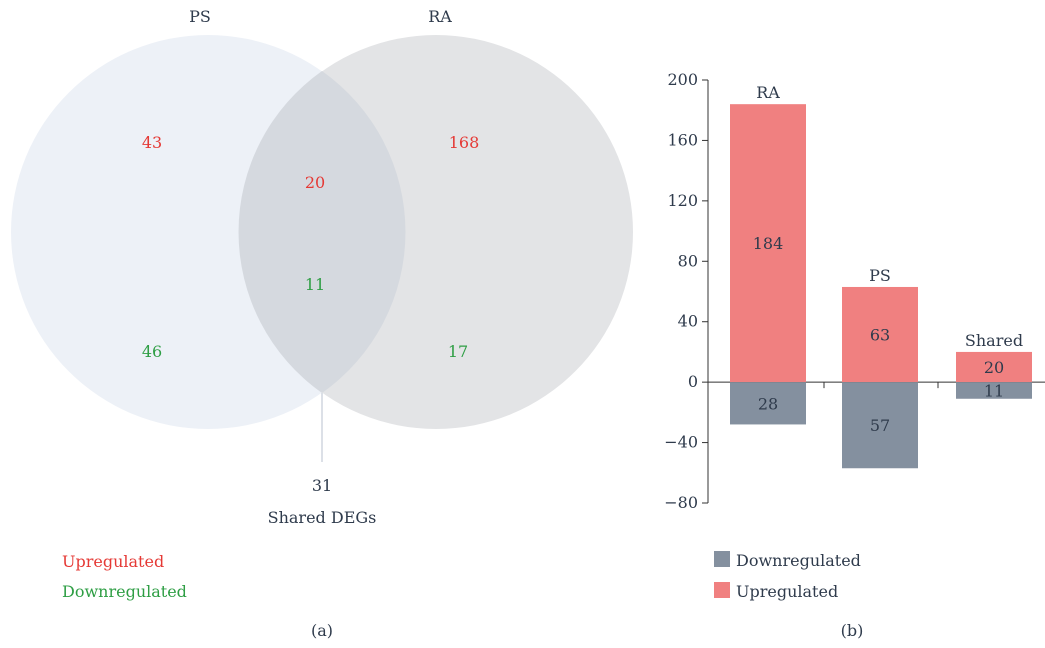 The height and width of the screenshot is (648, 1045). I want to click on data-label-up-ra: 184, so click(768, 243).